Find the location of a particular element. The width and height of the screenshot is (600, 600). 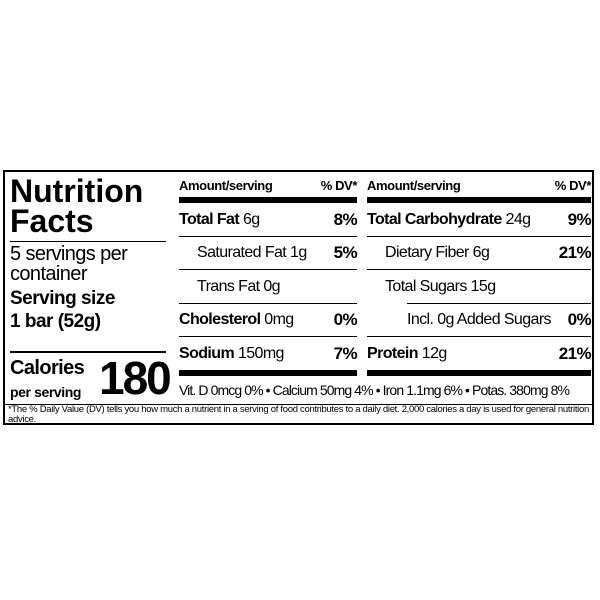

nutrient-label: Trans Fat 0g is located at coordinates (239, 286).